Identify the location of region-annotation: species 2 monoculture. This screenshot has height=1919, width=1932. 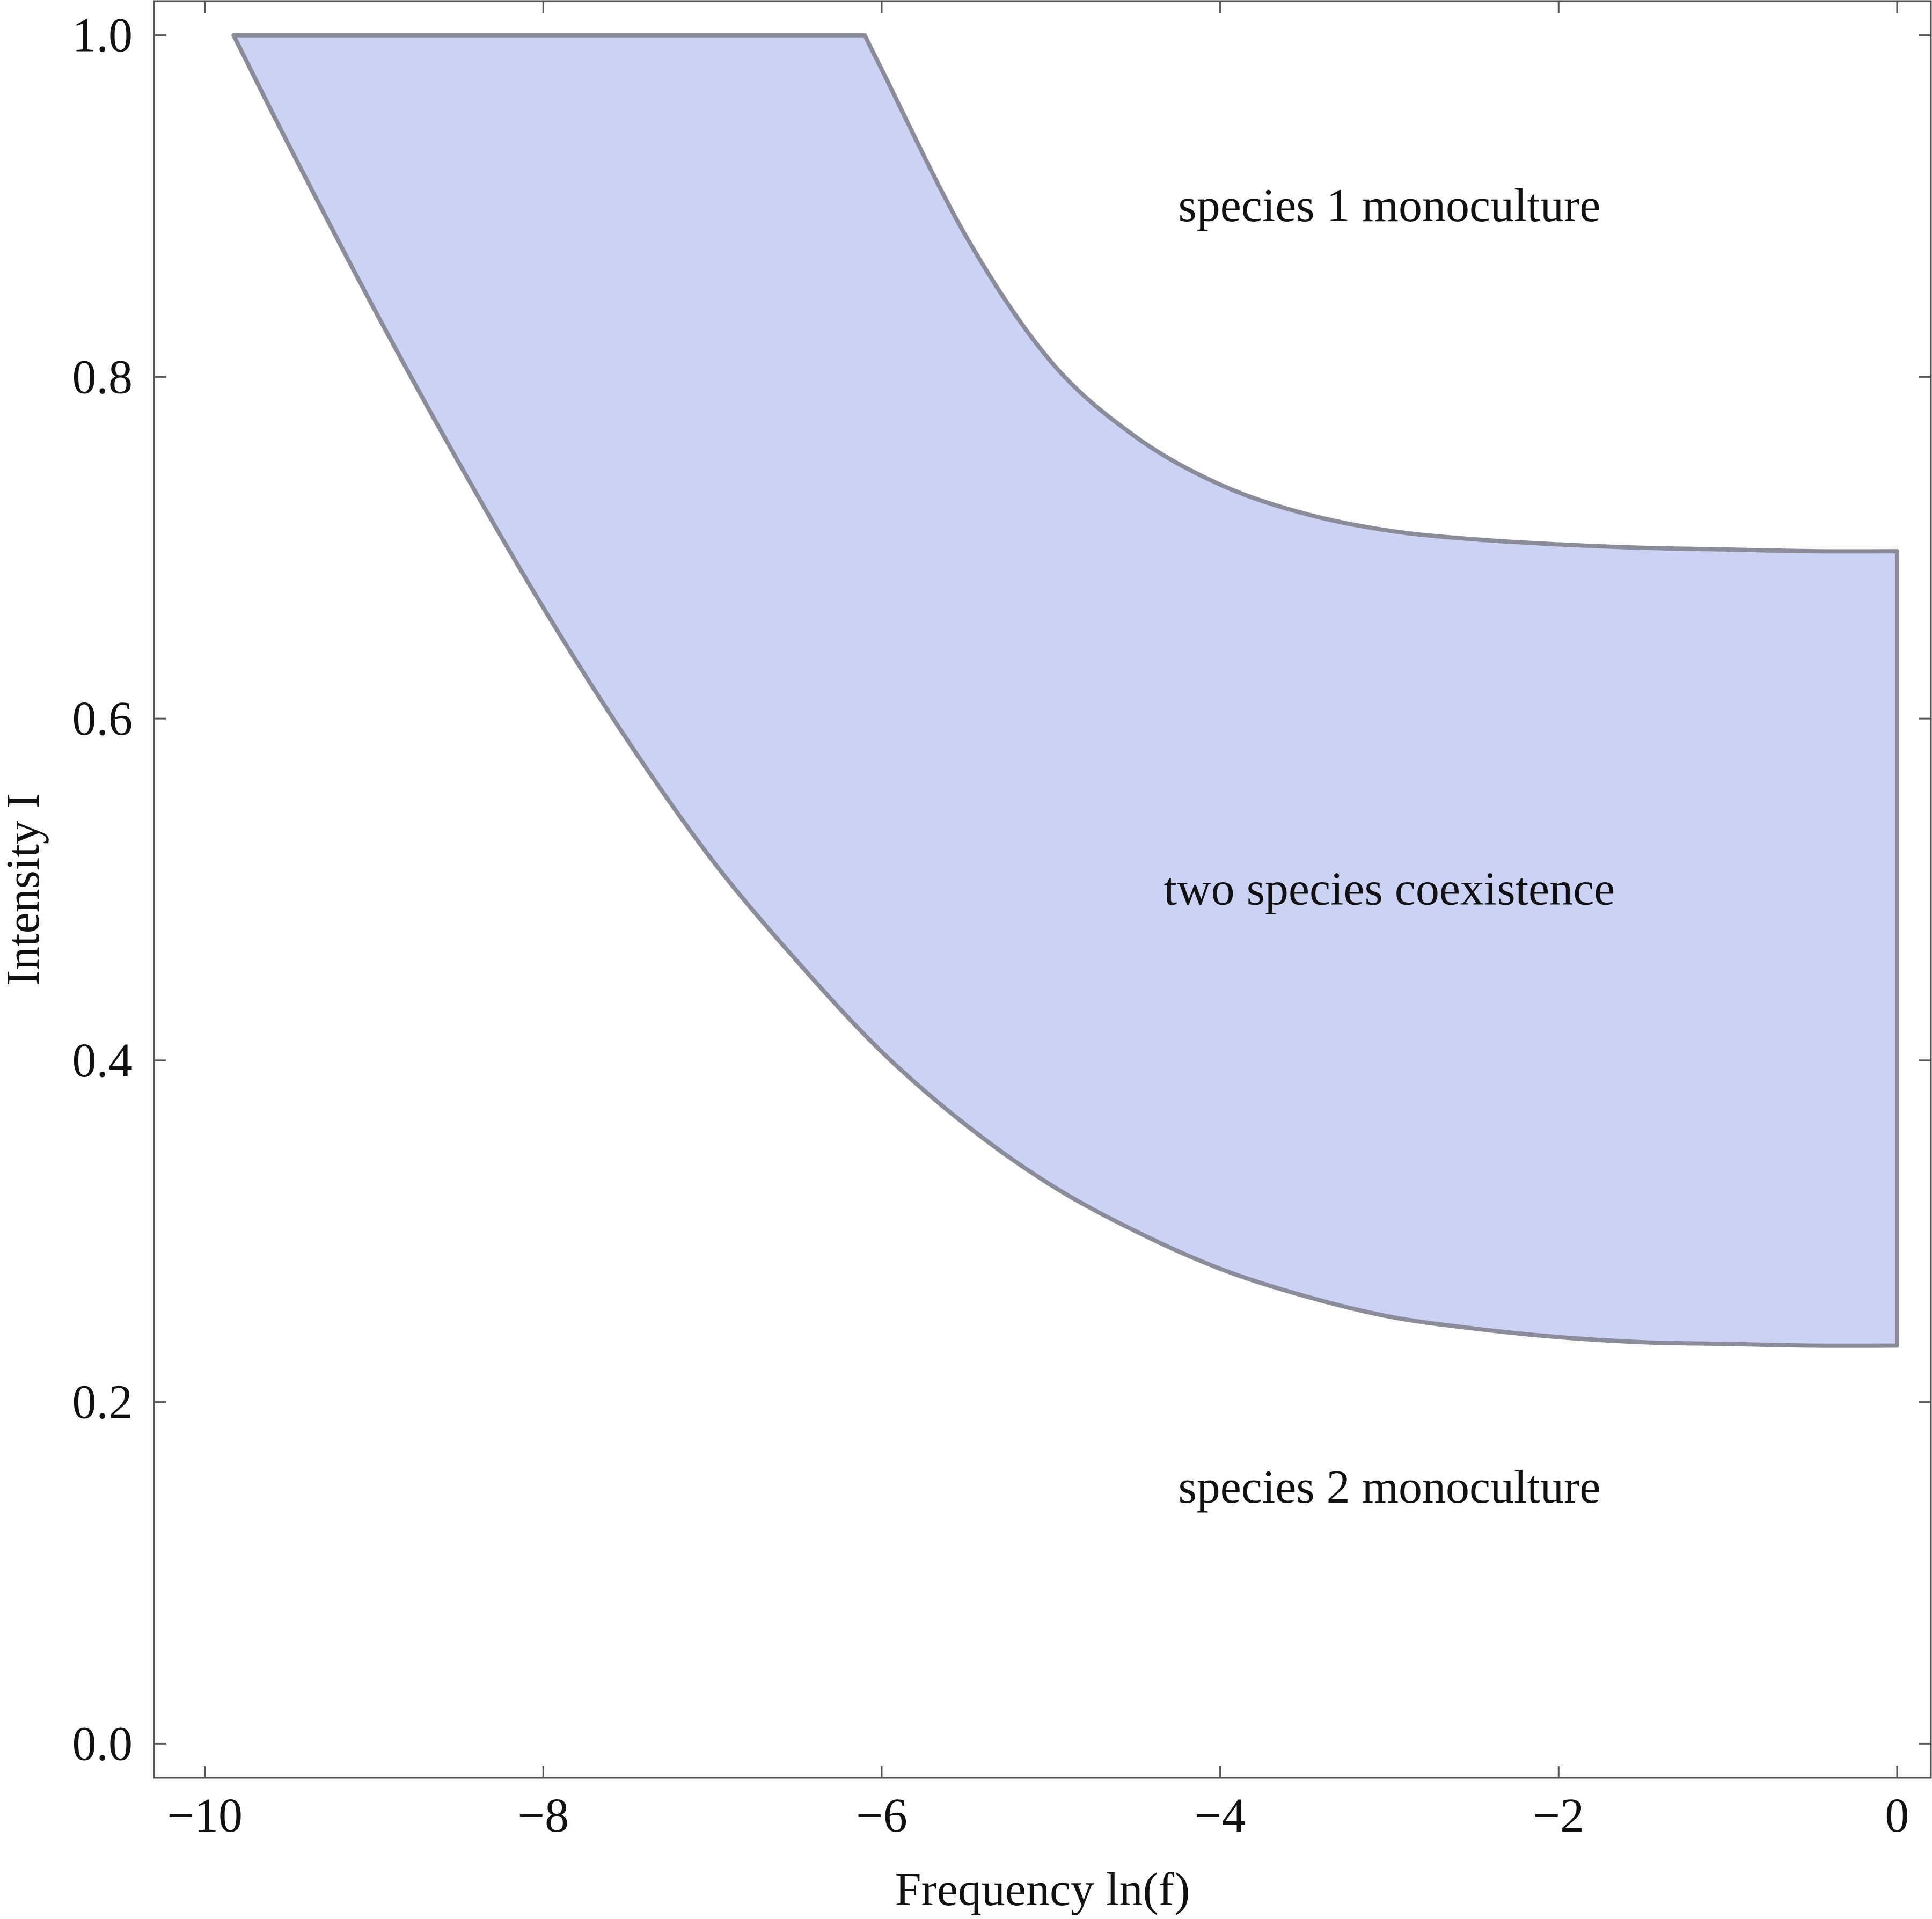
(1389, 1487).